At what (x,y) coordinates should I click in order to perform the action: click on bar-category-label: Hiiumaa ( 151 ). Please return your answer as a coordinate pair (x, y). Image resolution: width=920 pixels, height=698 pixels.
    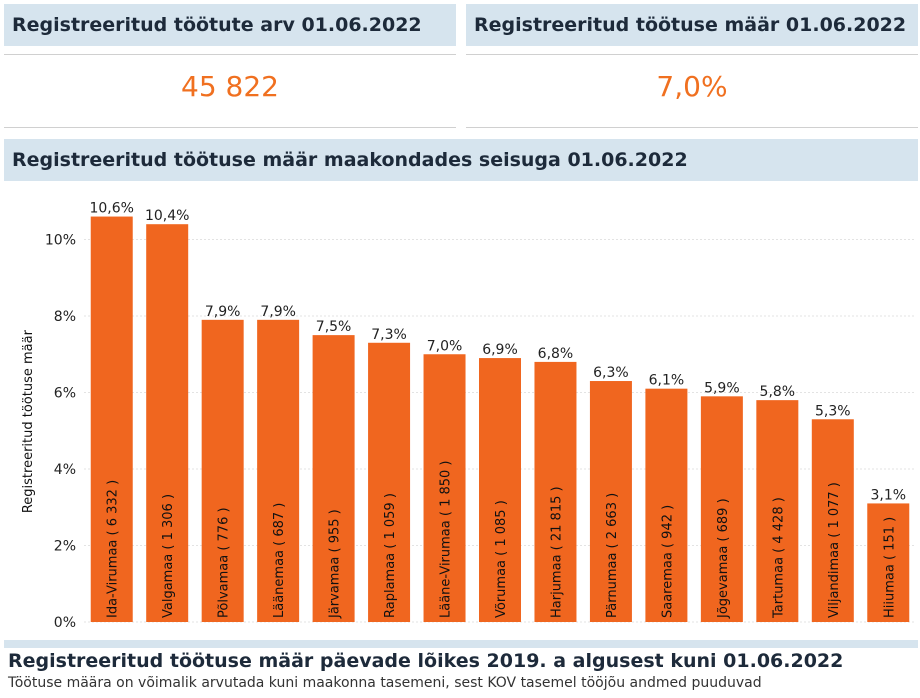
    Looking at the image, I should click on (889, 567).